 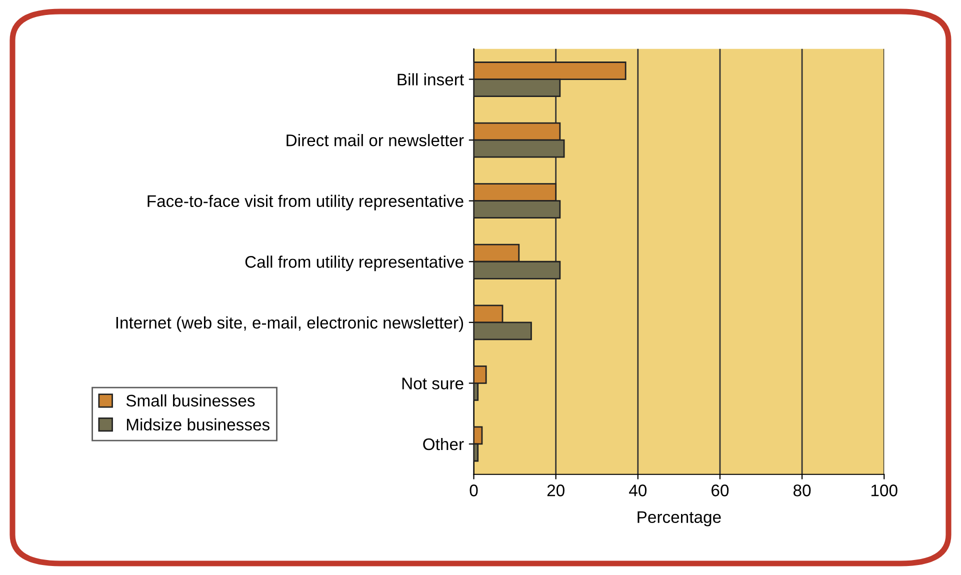 I want to click on y-tick-label: Direct mail or newsletter, so click(x=375, y=140).